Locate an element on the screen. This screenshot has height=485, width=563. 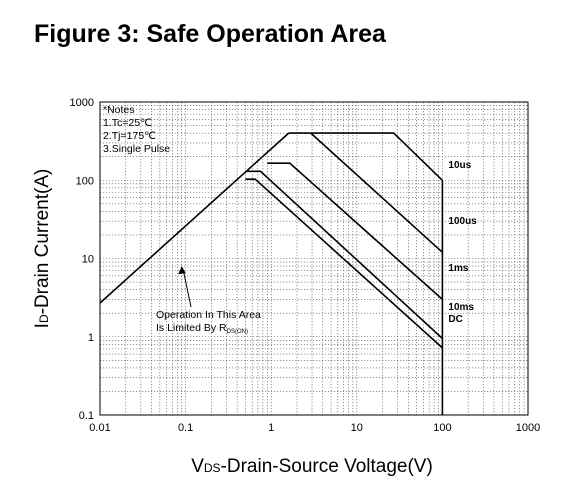
x-axis-ticks: 0.01 0.1 1 10 100 1000 is located at coordinates (314, 428).